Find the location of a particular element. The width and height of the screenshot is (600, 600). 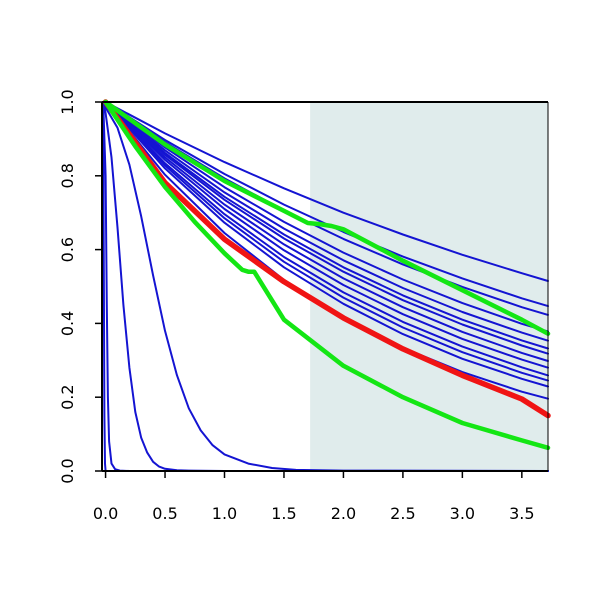

x-tick-label: 1.0 is located at coordinates (224, 513).